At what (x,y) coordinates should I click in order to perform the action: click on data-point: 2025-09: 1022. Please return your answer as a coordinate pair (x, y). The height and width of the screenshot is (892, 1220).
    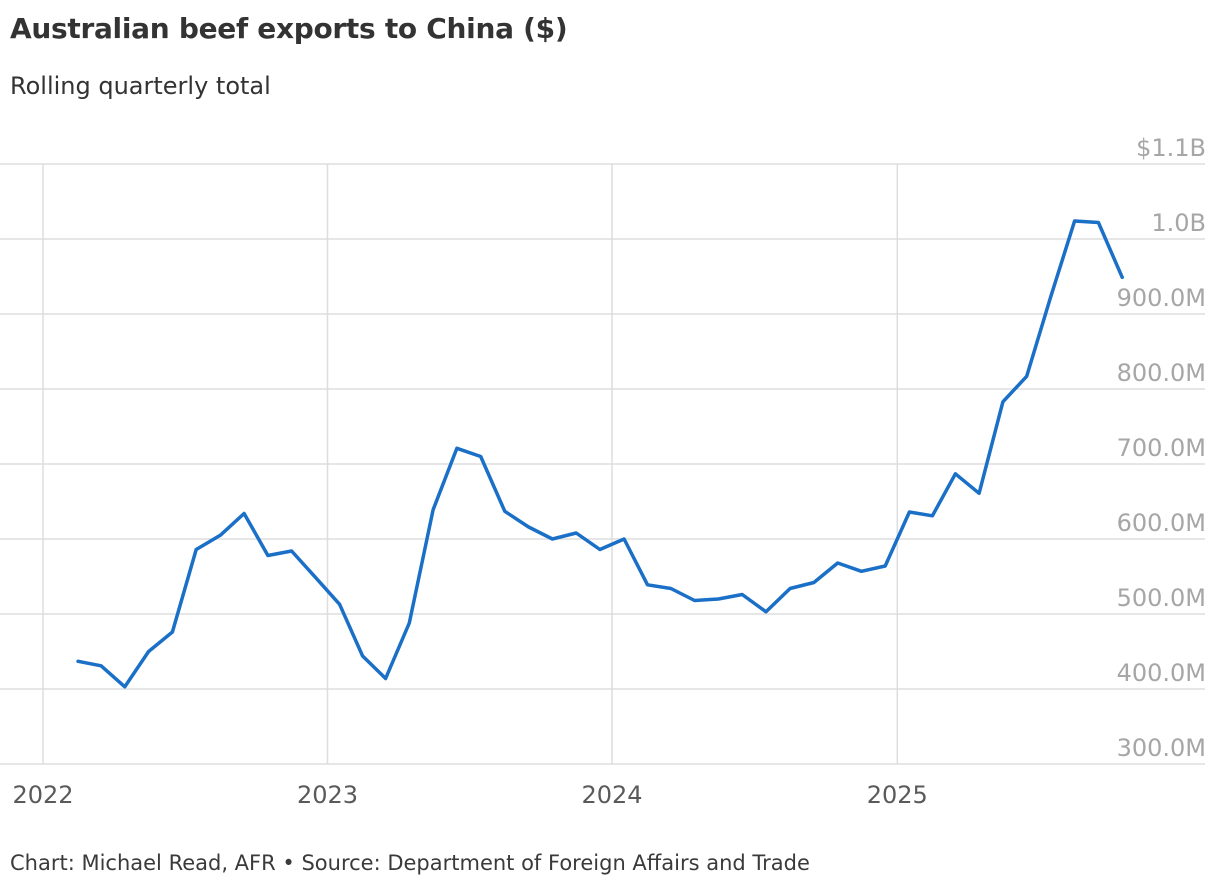
    Looking at the image, I should click on (1098, 223).